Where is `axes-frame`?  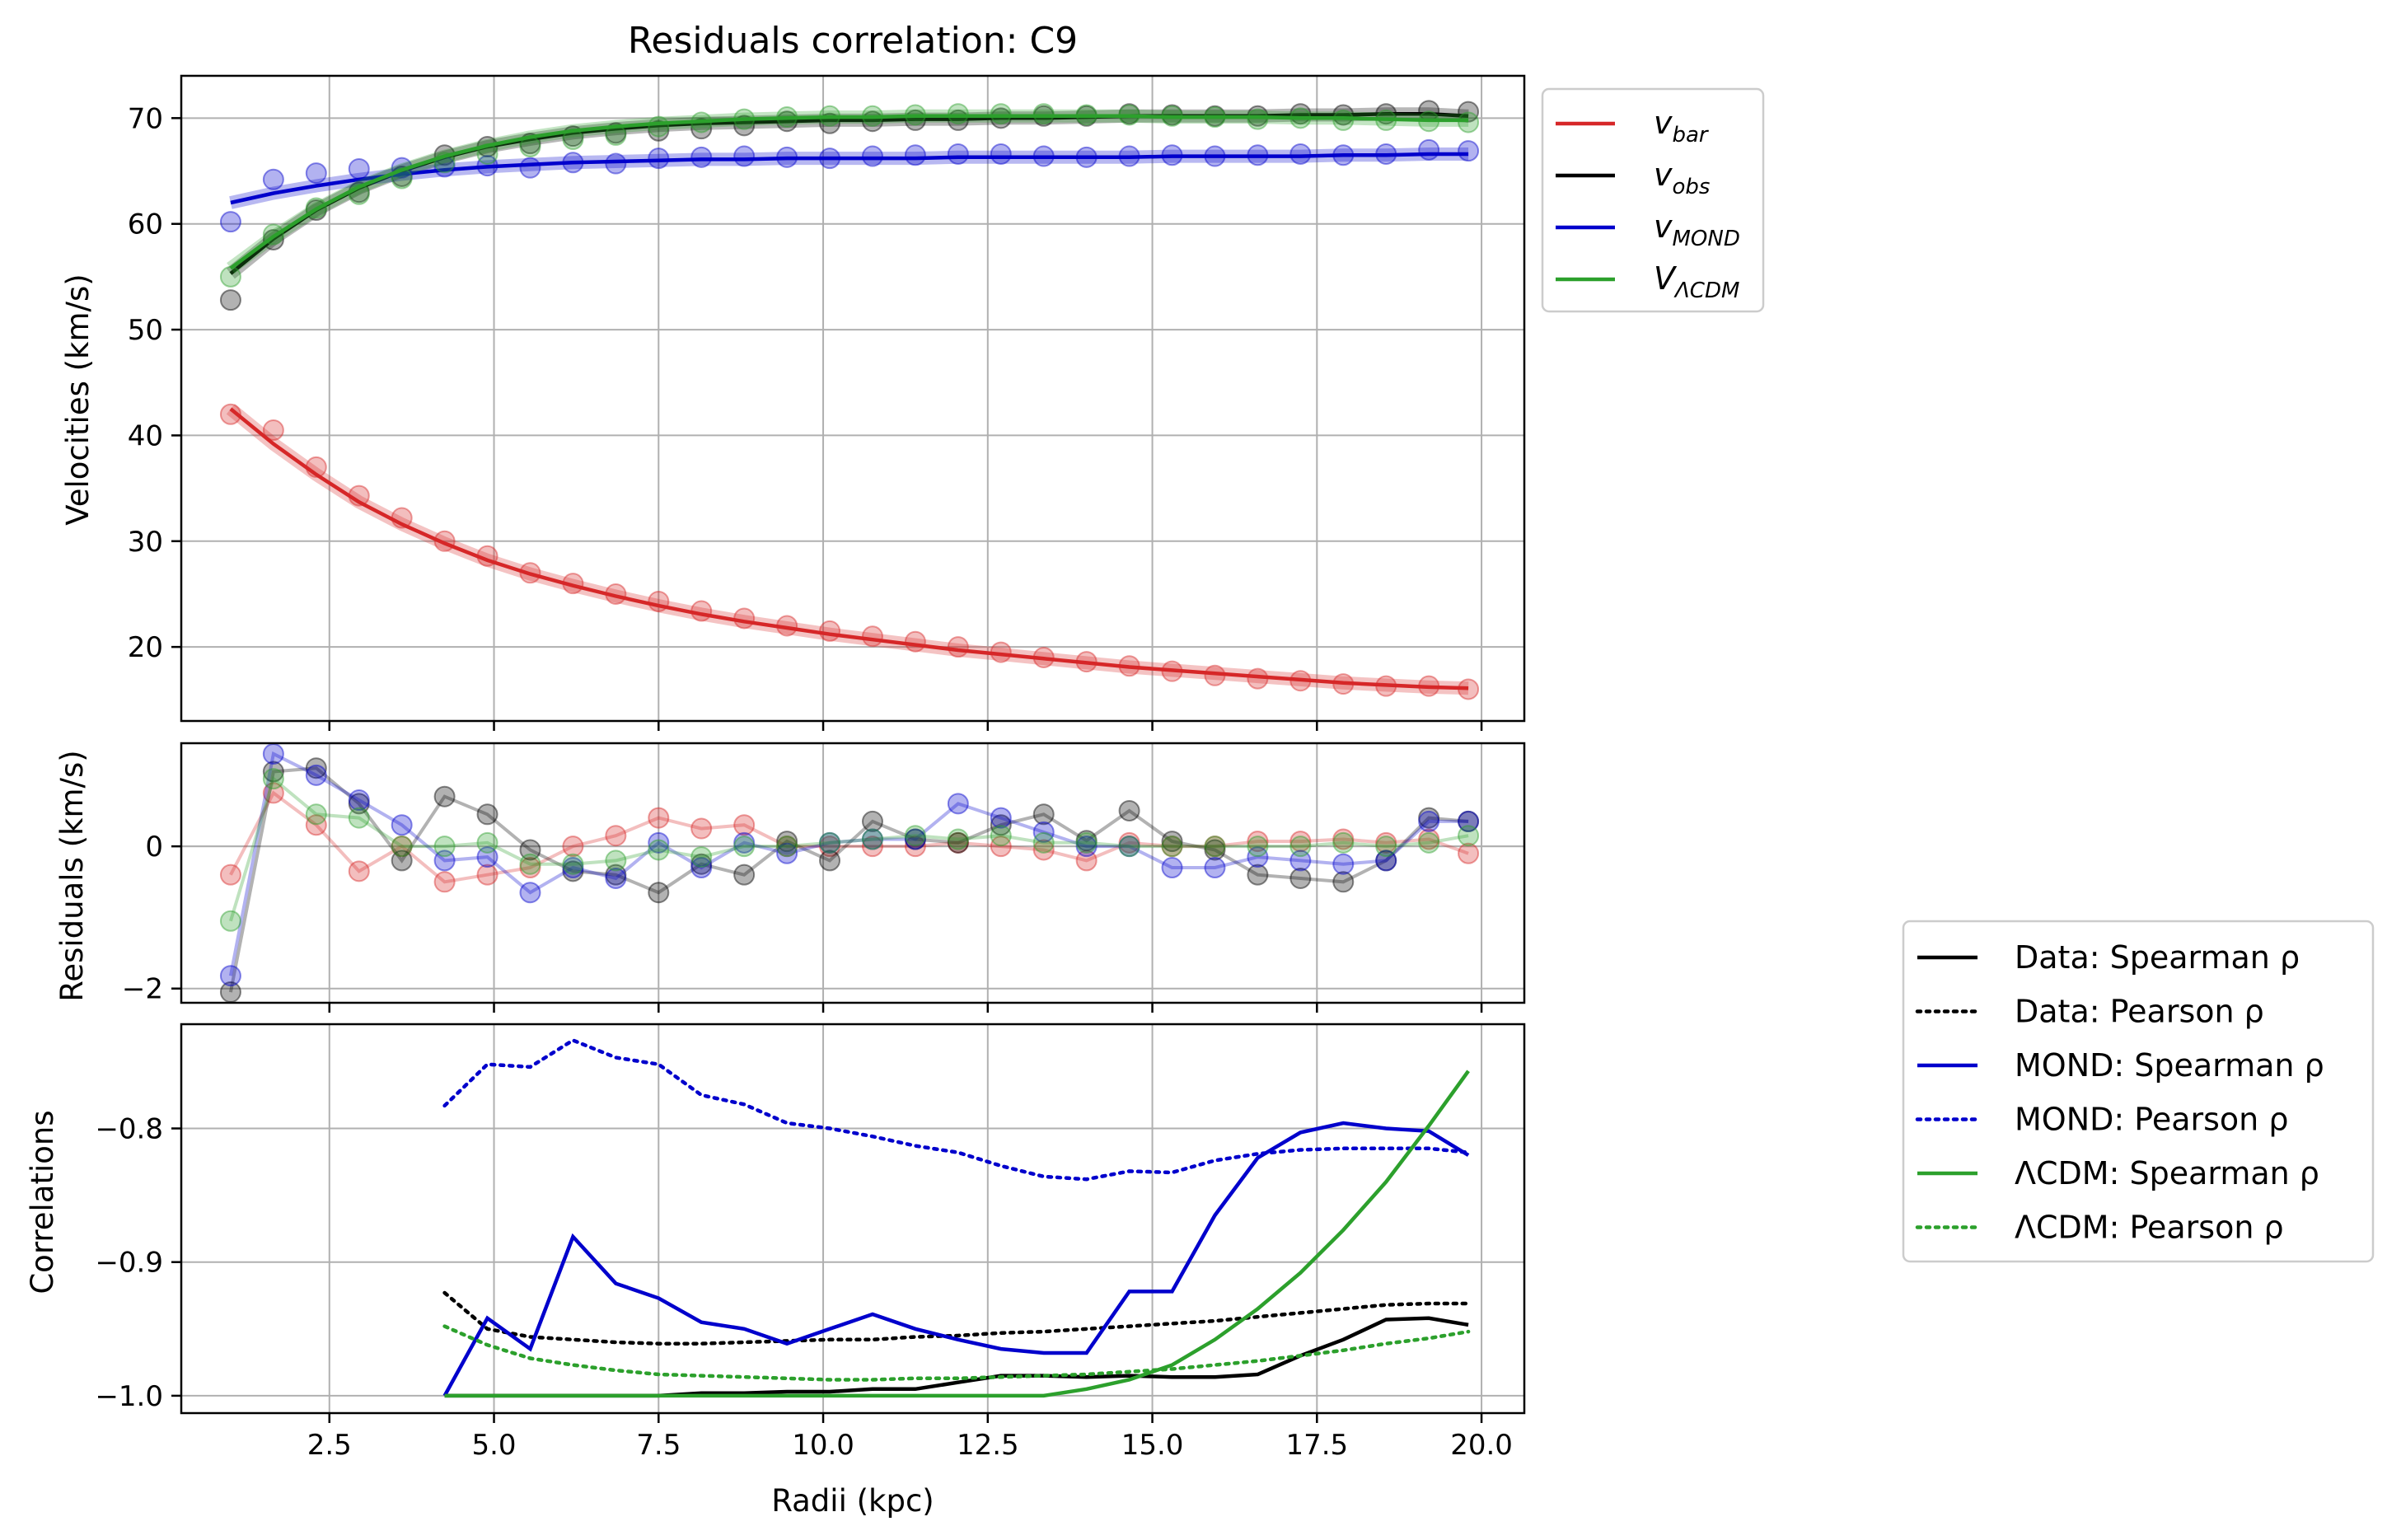 axes-frame is located at coordinates (853, 1219).